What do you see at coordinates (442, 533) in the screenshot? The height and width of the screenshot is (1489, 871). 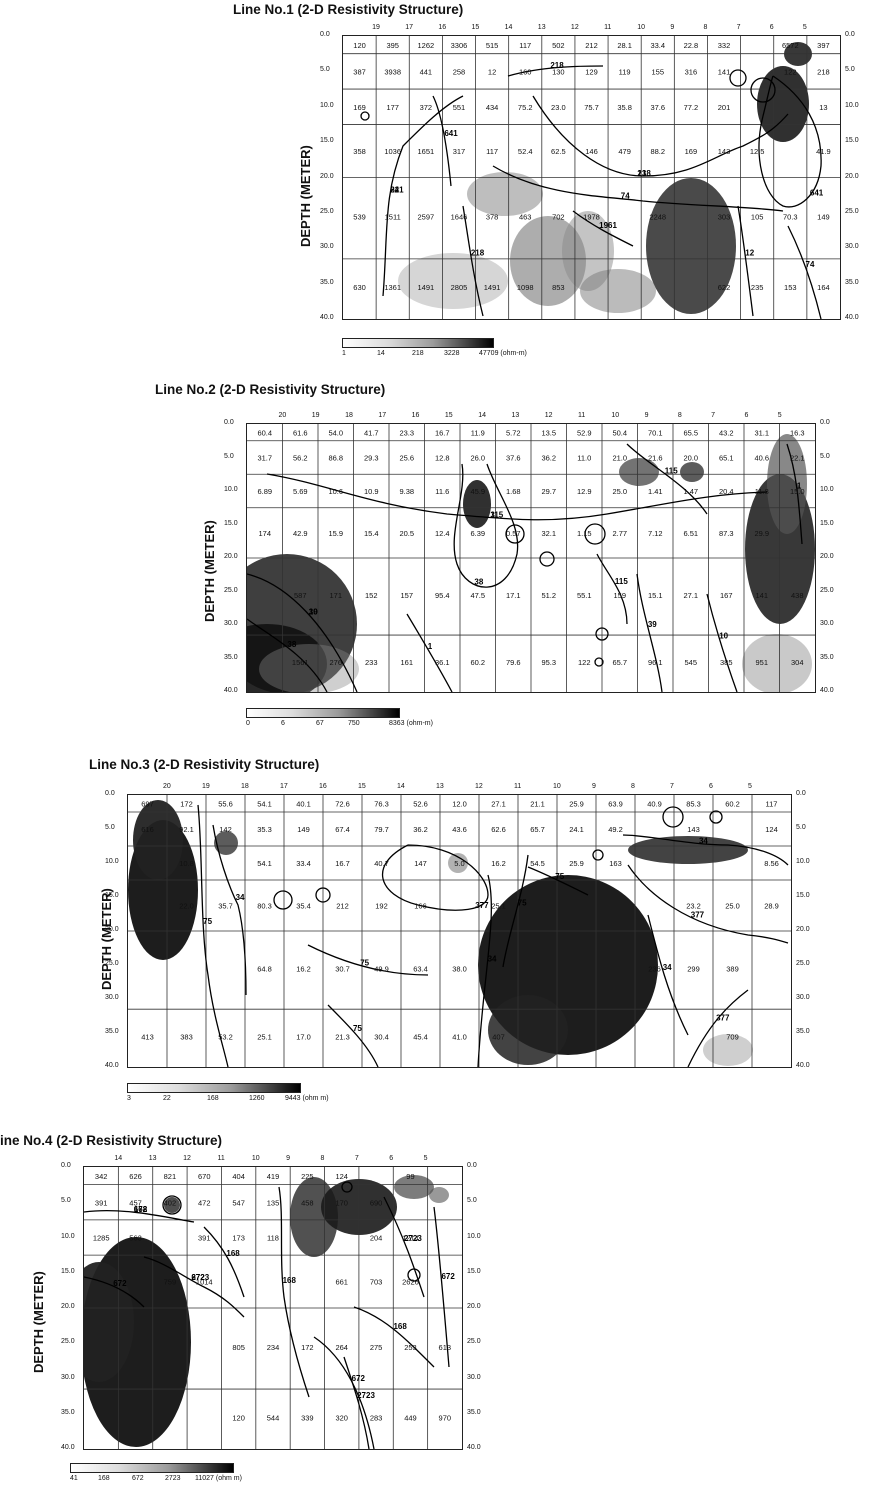 I see `cell-value: 12.4` at bounding box center [442, 533].